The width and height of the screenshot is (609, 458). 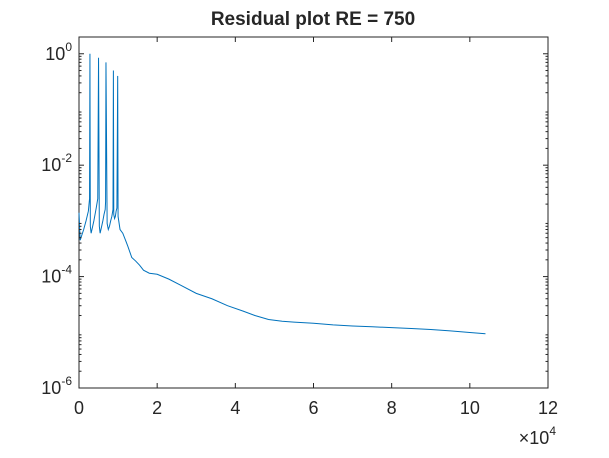 What do you see at coordinates (56, 275) in the screenshot?
I see `y-tick-label: 10⁻⁴` at bounding box center [56, 275].